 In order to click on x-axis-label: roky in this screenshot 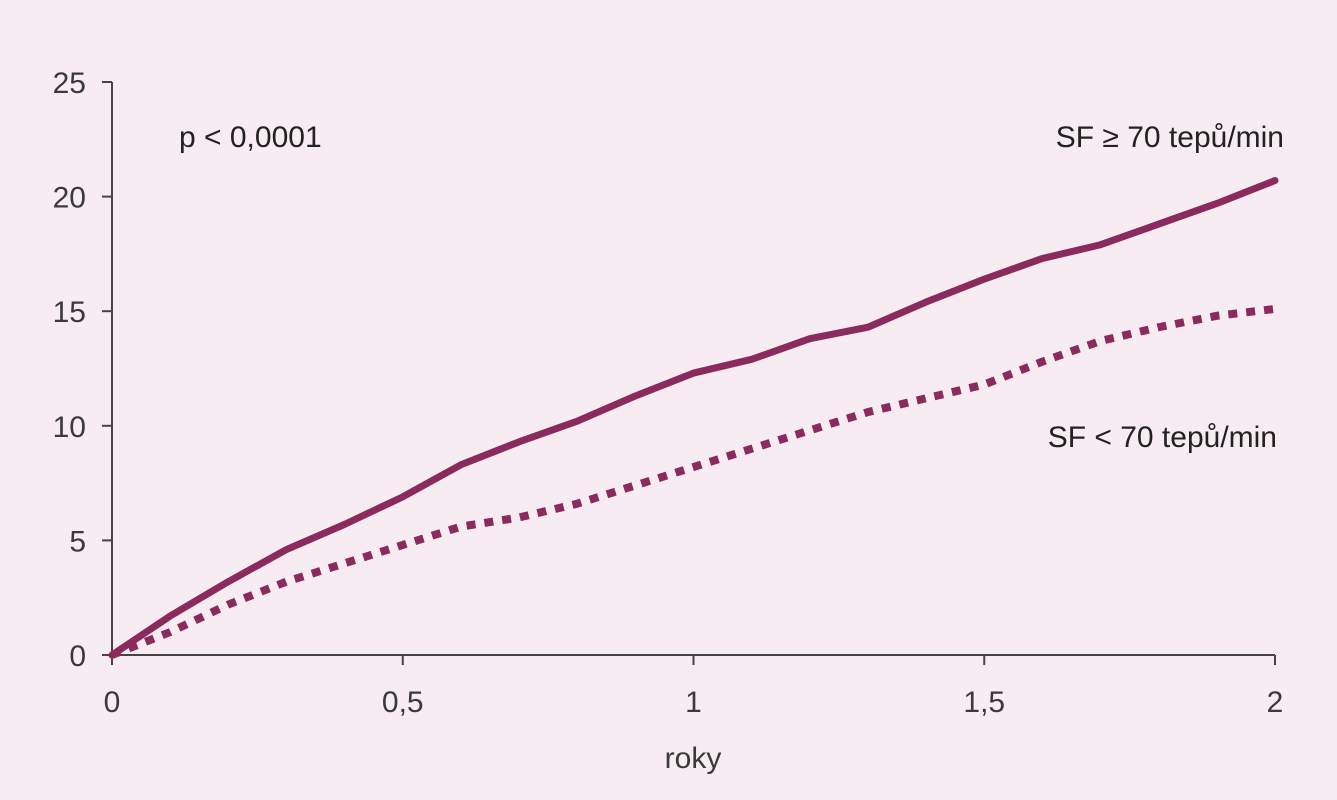, I will do `click(693, 758)`.